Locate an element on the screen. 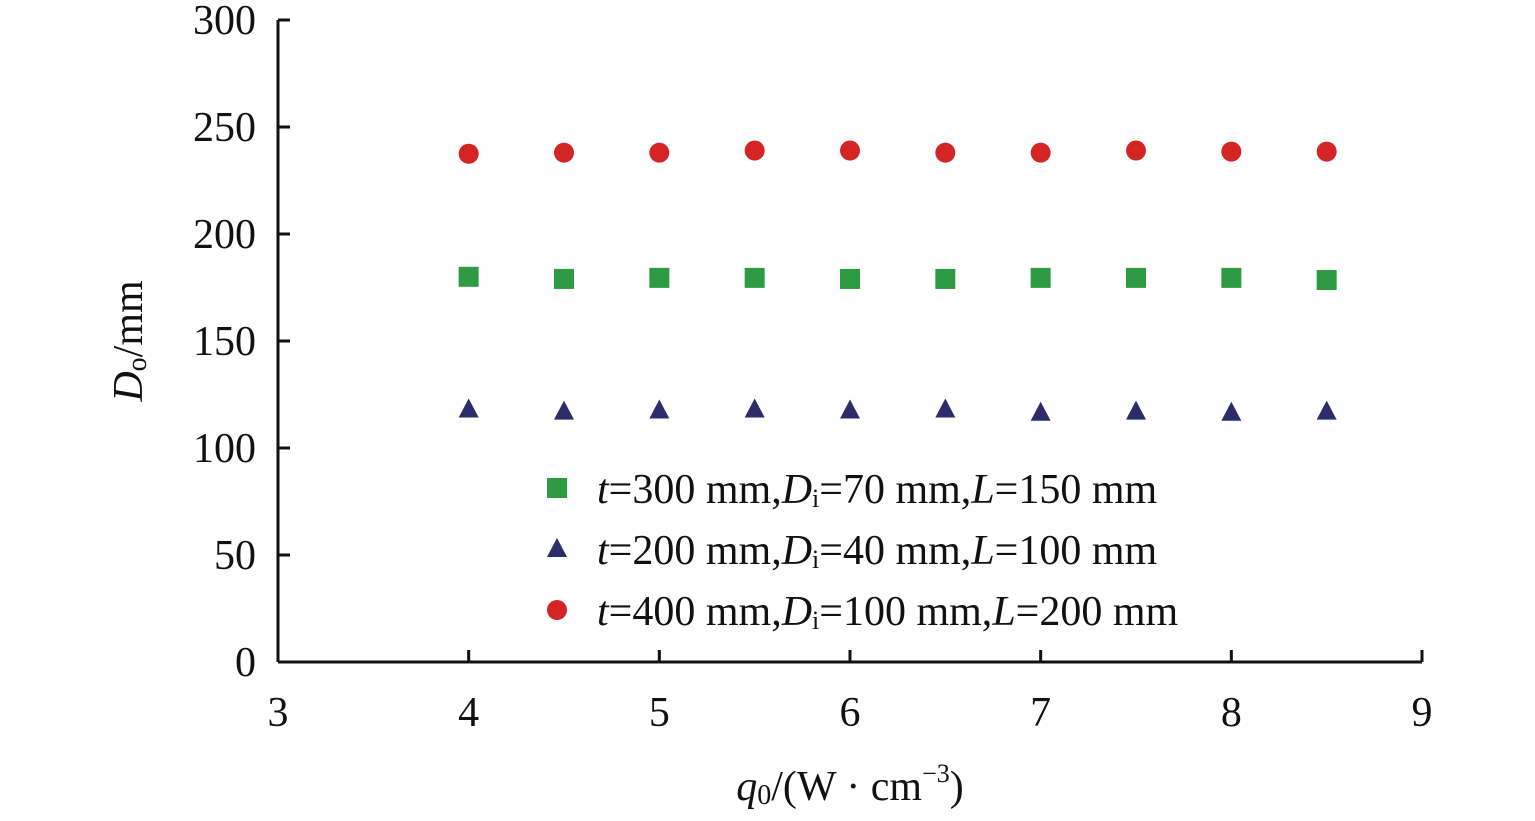 The width and height of the screenshot is (1535, 821). x-tick-label: 9 is located at coordinates (1422, 713).